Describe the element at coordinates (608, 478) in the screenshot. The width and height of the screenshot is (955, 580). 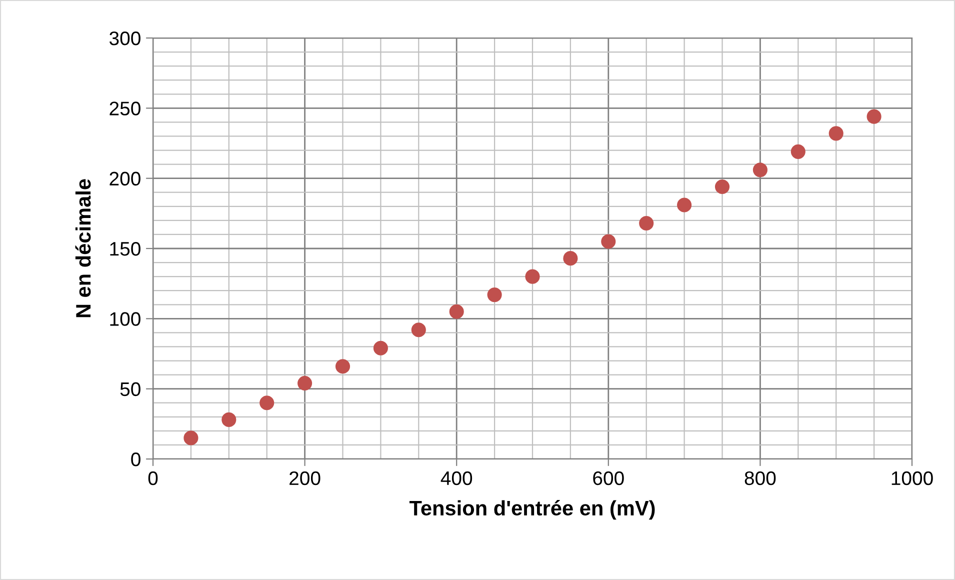
I see `x-tick-label: 600` at that location.